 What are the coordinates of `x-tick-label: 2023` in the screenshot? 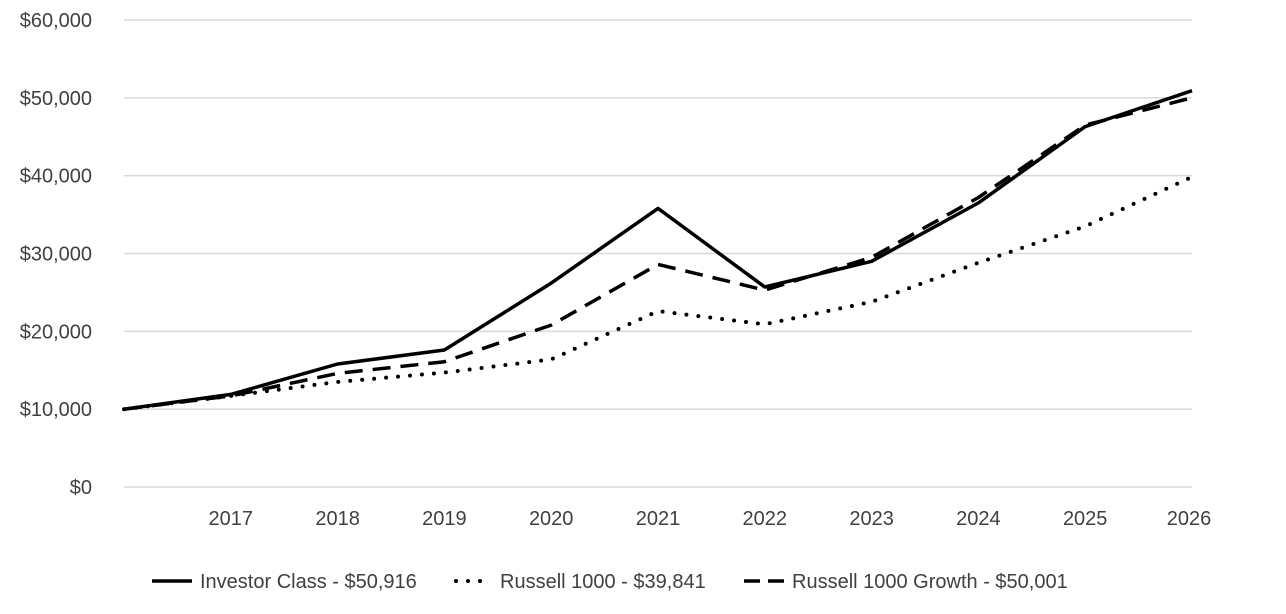 It's located at (871, 519).